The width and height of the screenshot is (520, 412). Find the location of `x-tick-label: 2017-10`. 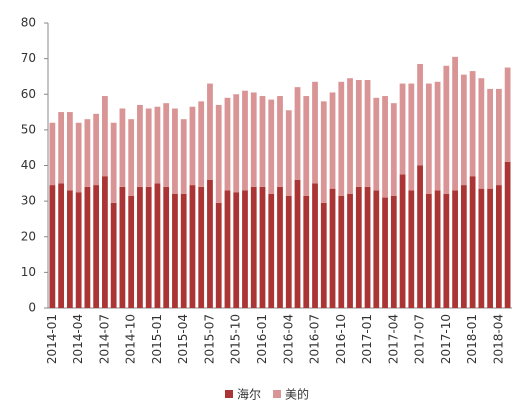

x-tick-label: 2017-10 is located at coordinates (446, 339).